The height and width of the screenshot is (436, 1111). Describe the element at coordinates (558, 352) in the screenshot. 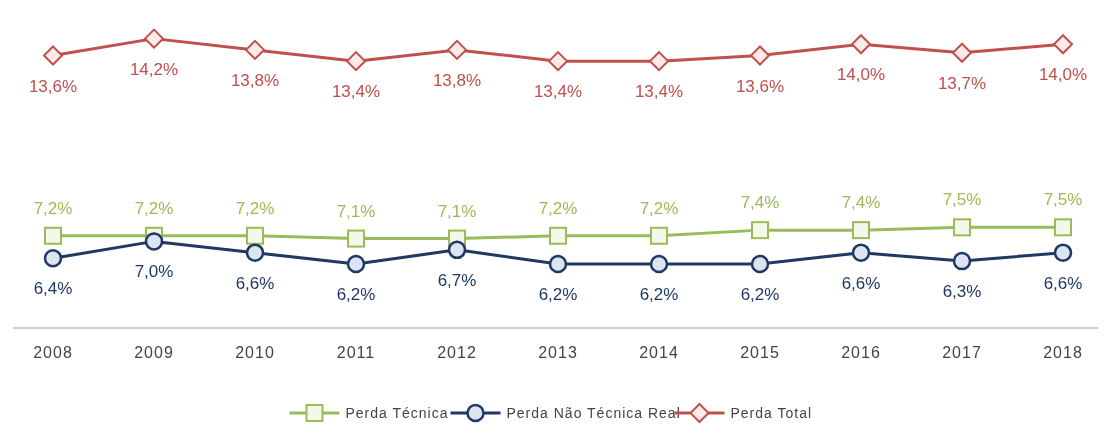

I see `x-tick-label: 2013` at that location.